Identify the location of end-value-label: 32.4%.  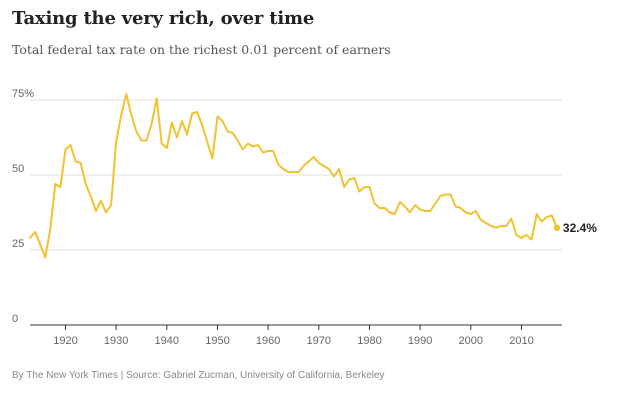
(580, 228).